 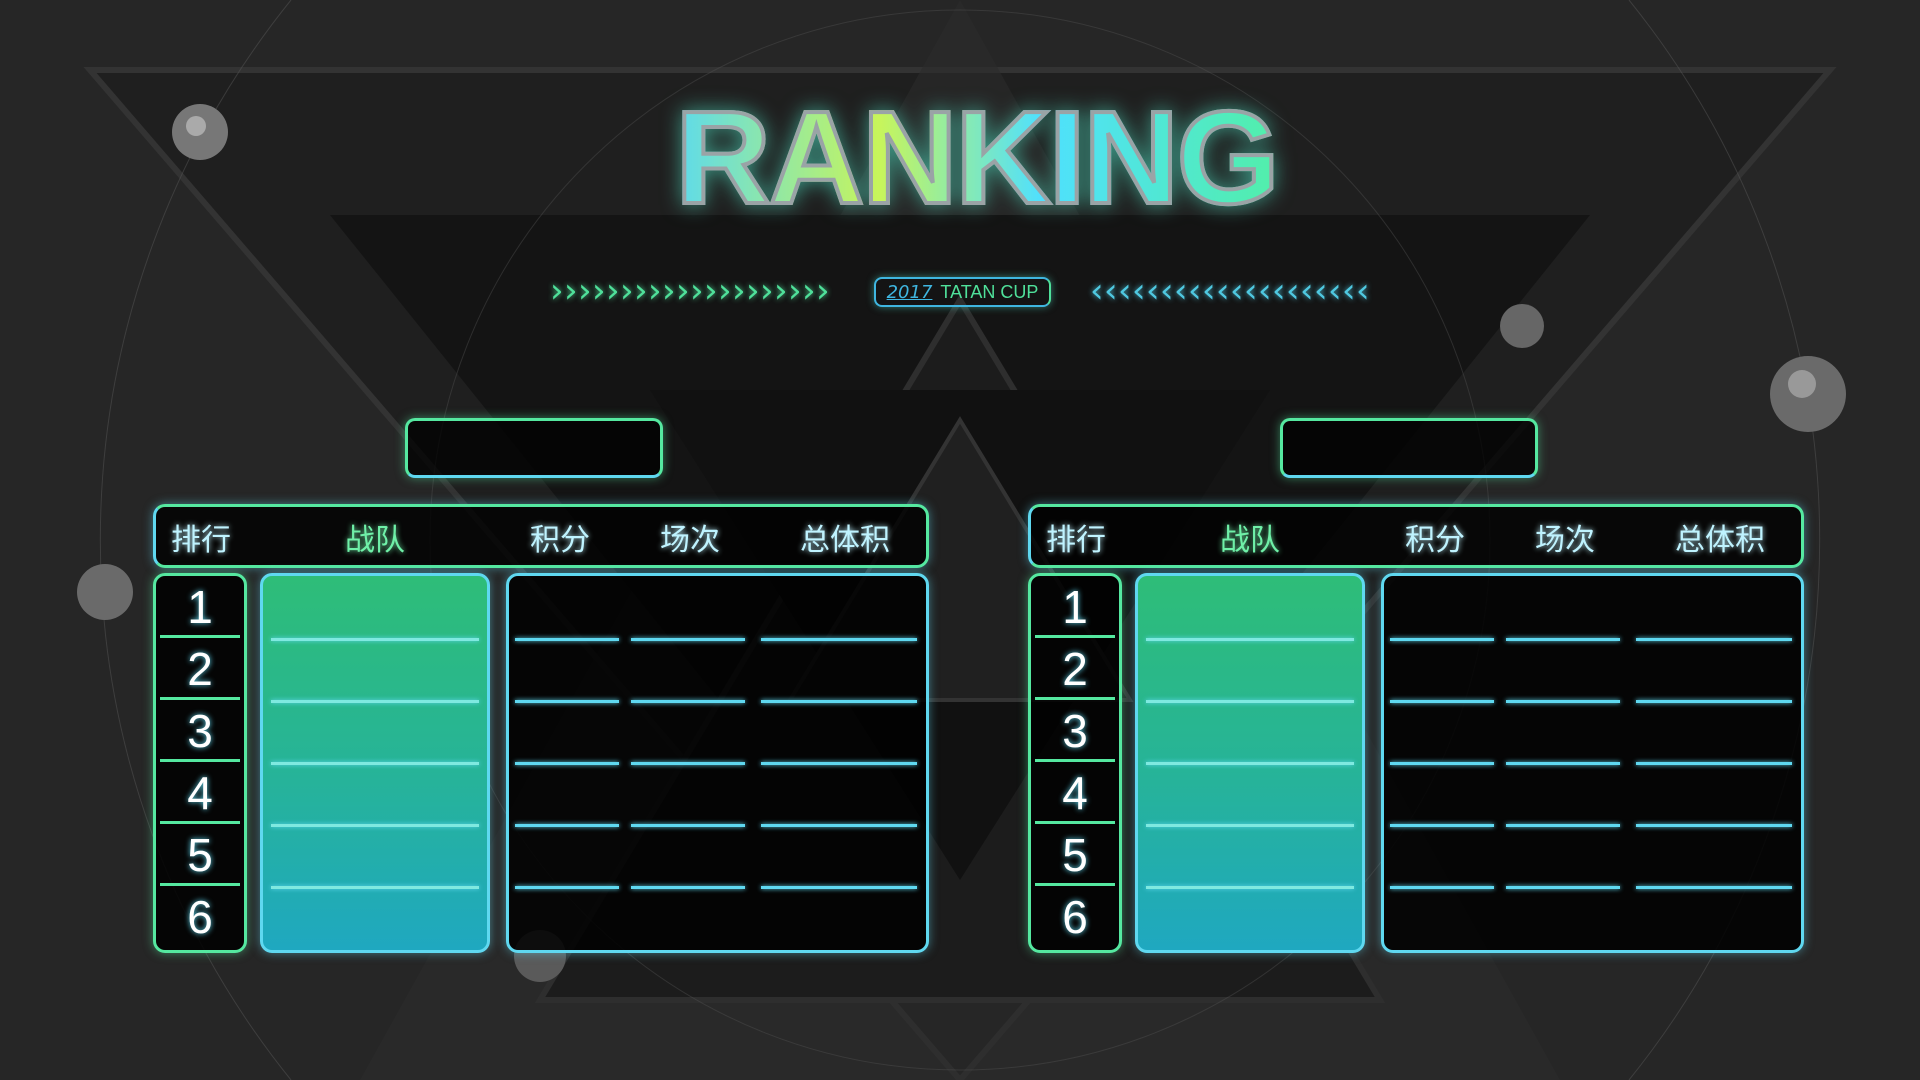 I want to click on badge-year: 2017, so click(x=909, y=292).